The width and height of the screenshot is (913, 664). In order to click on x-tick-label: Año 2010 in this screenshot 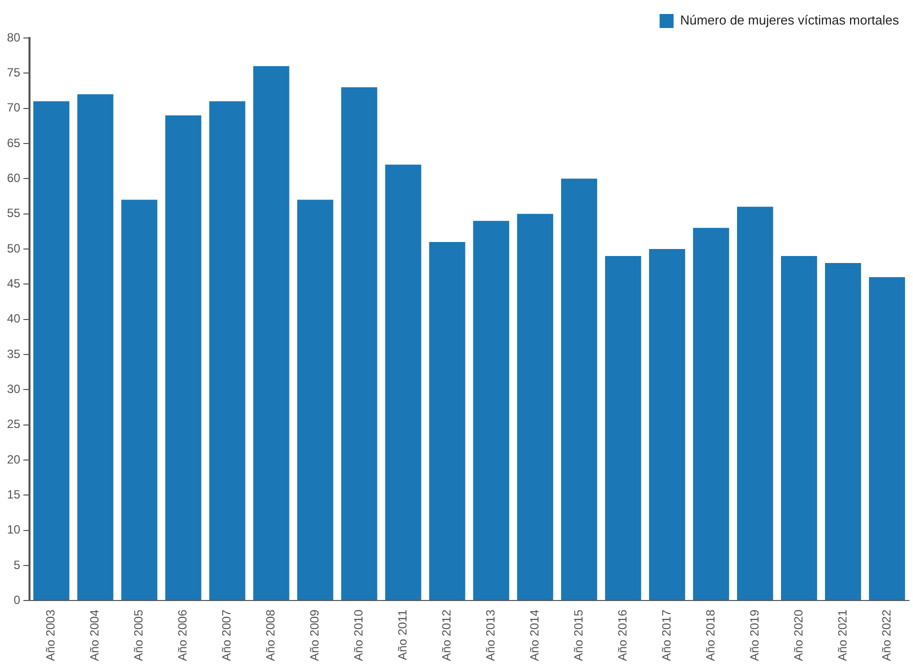, I will do `click(359, 635)`.